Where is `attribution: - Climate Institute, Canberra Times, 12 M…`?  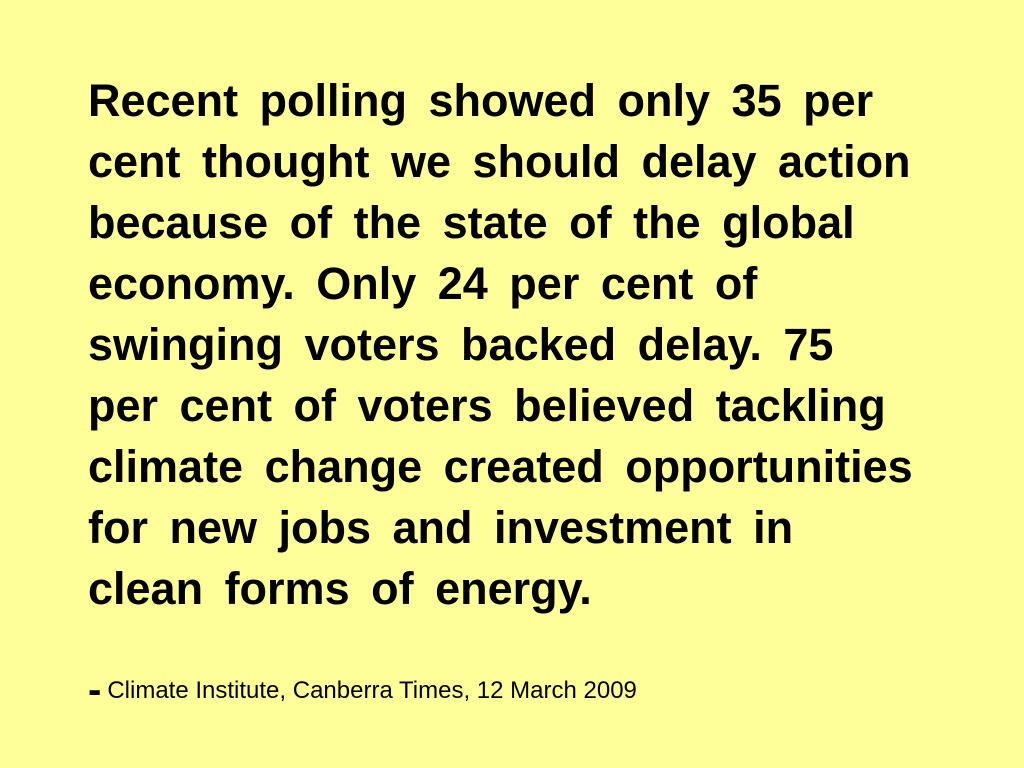
attribution: - Climate Institute, Canberra Times, 12 M… is located at coordinates (362, 690).